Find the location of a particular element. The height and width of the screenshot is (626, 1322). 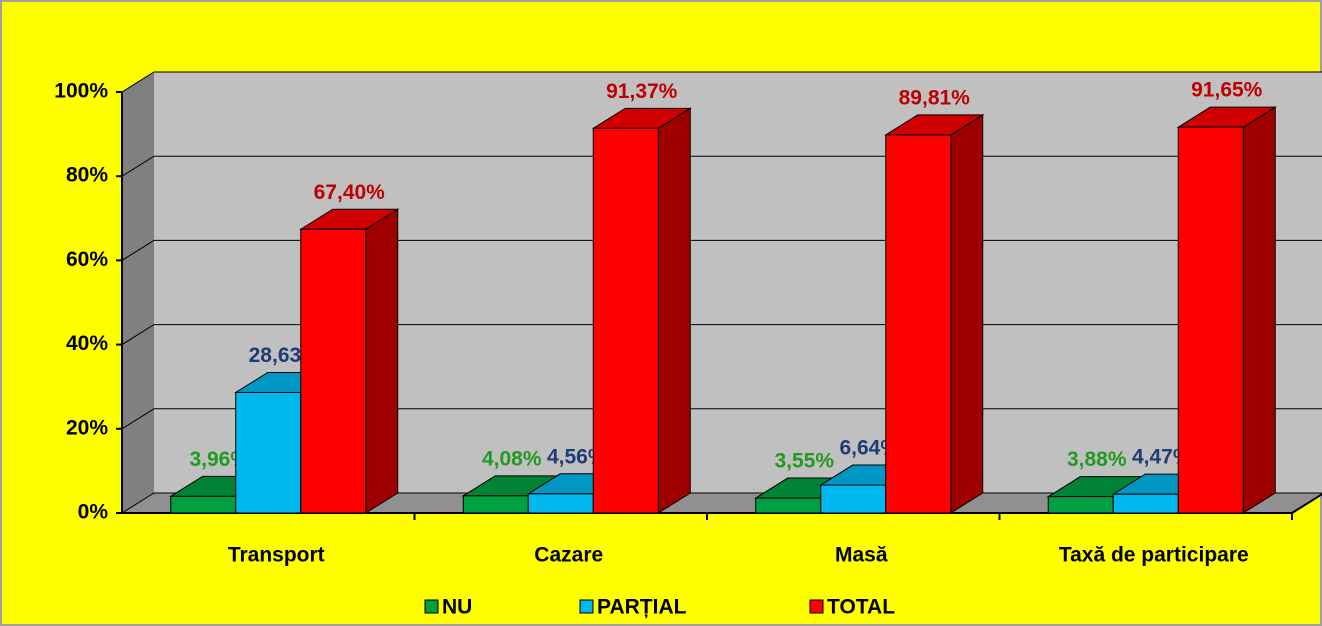

side-wall is located at coordinates (138, 292).